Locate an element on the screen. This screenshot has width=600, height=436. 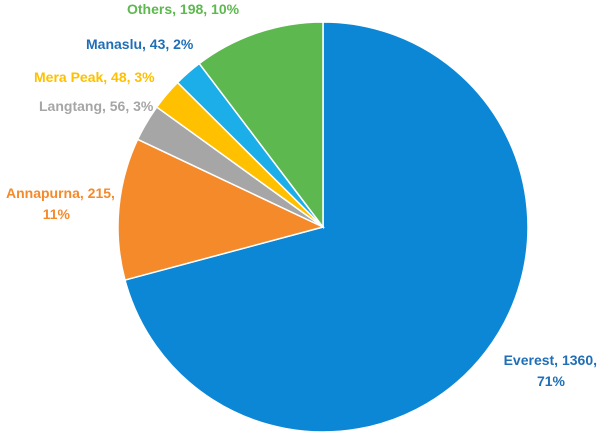
data-label-mera-peak: Mera Peak, 48, 3% is located at coordinates (94, 77).